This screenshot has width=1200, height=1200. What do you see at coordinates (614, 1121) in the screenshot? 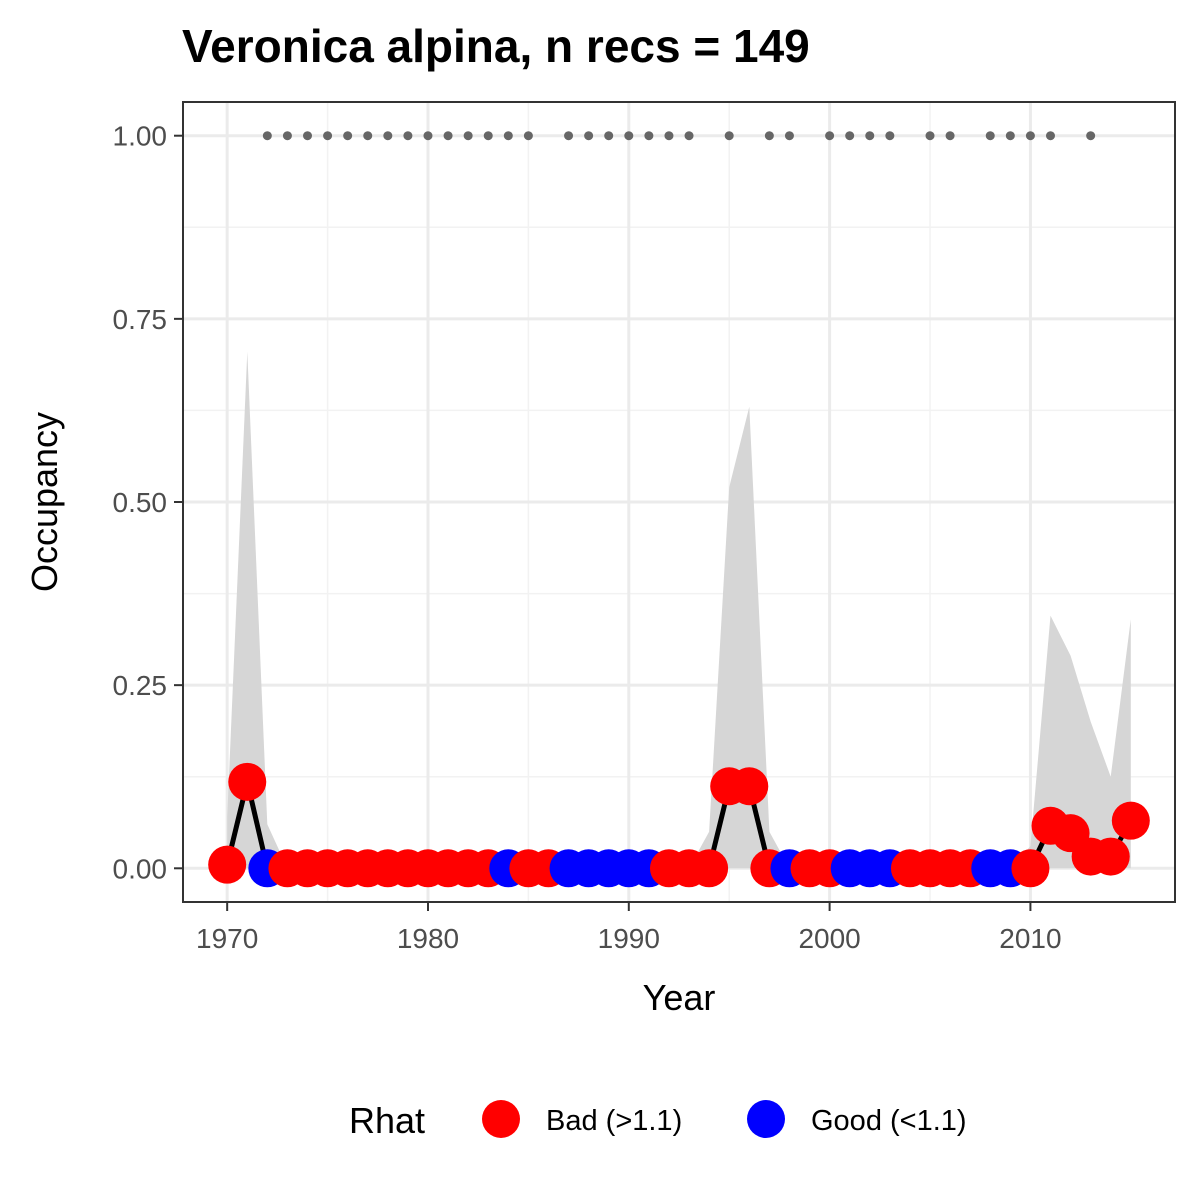
I see `legend-label-bad: Bad (>1.1)` at bounding box center [614, 1121].